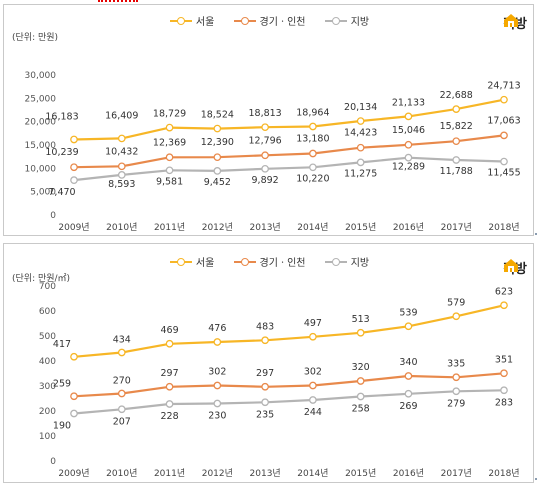  What do you see at coordinates (41, 99) in the screenshot?
I see `y-tick-label: 25,000` at bounding box center [41, 99].